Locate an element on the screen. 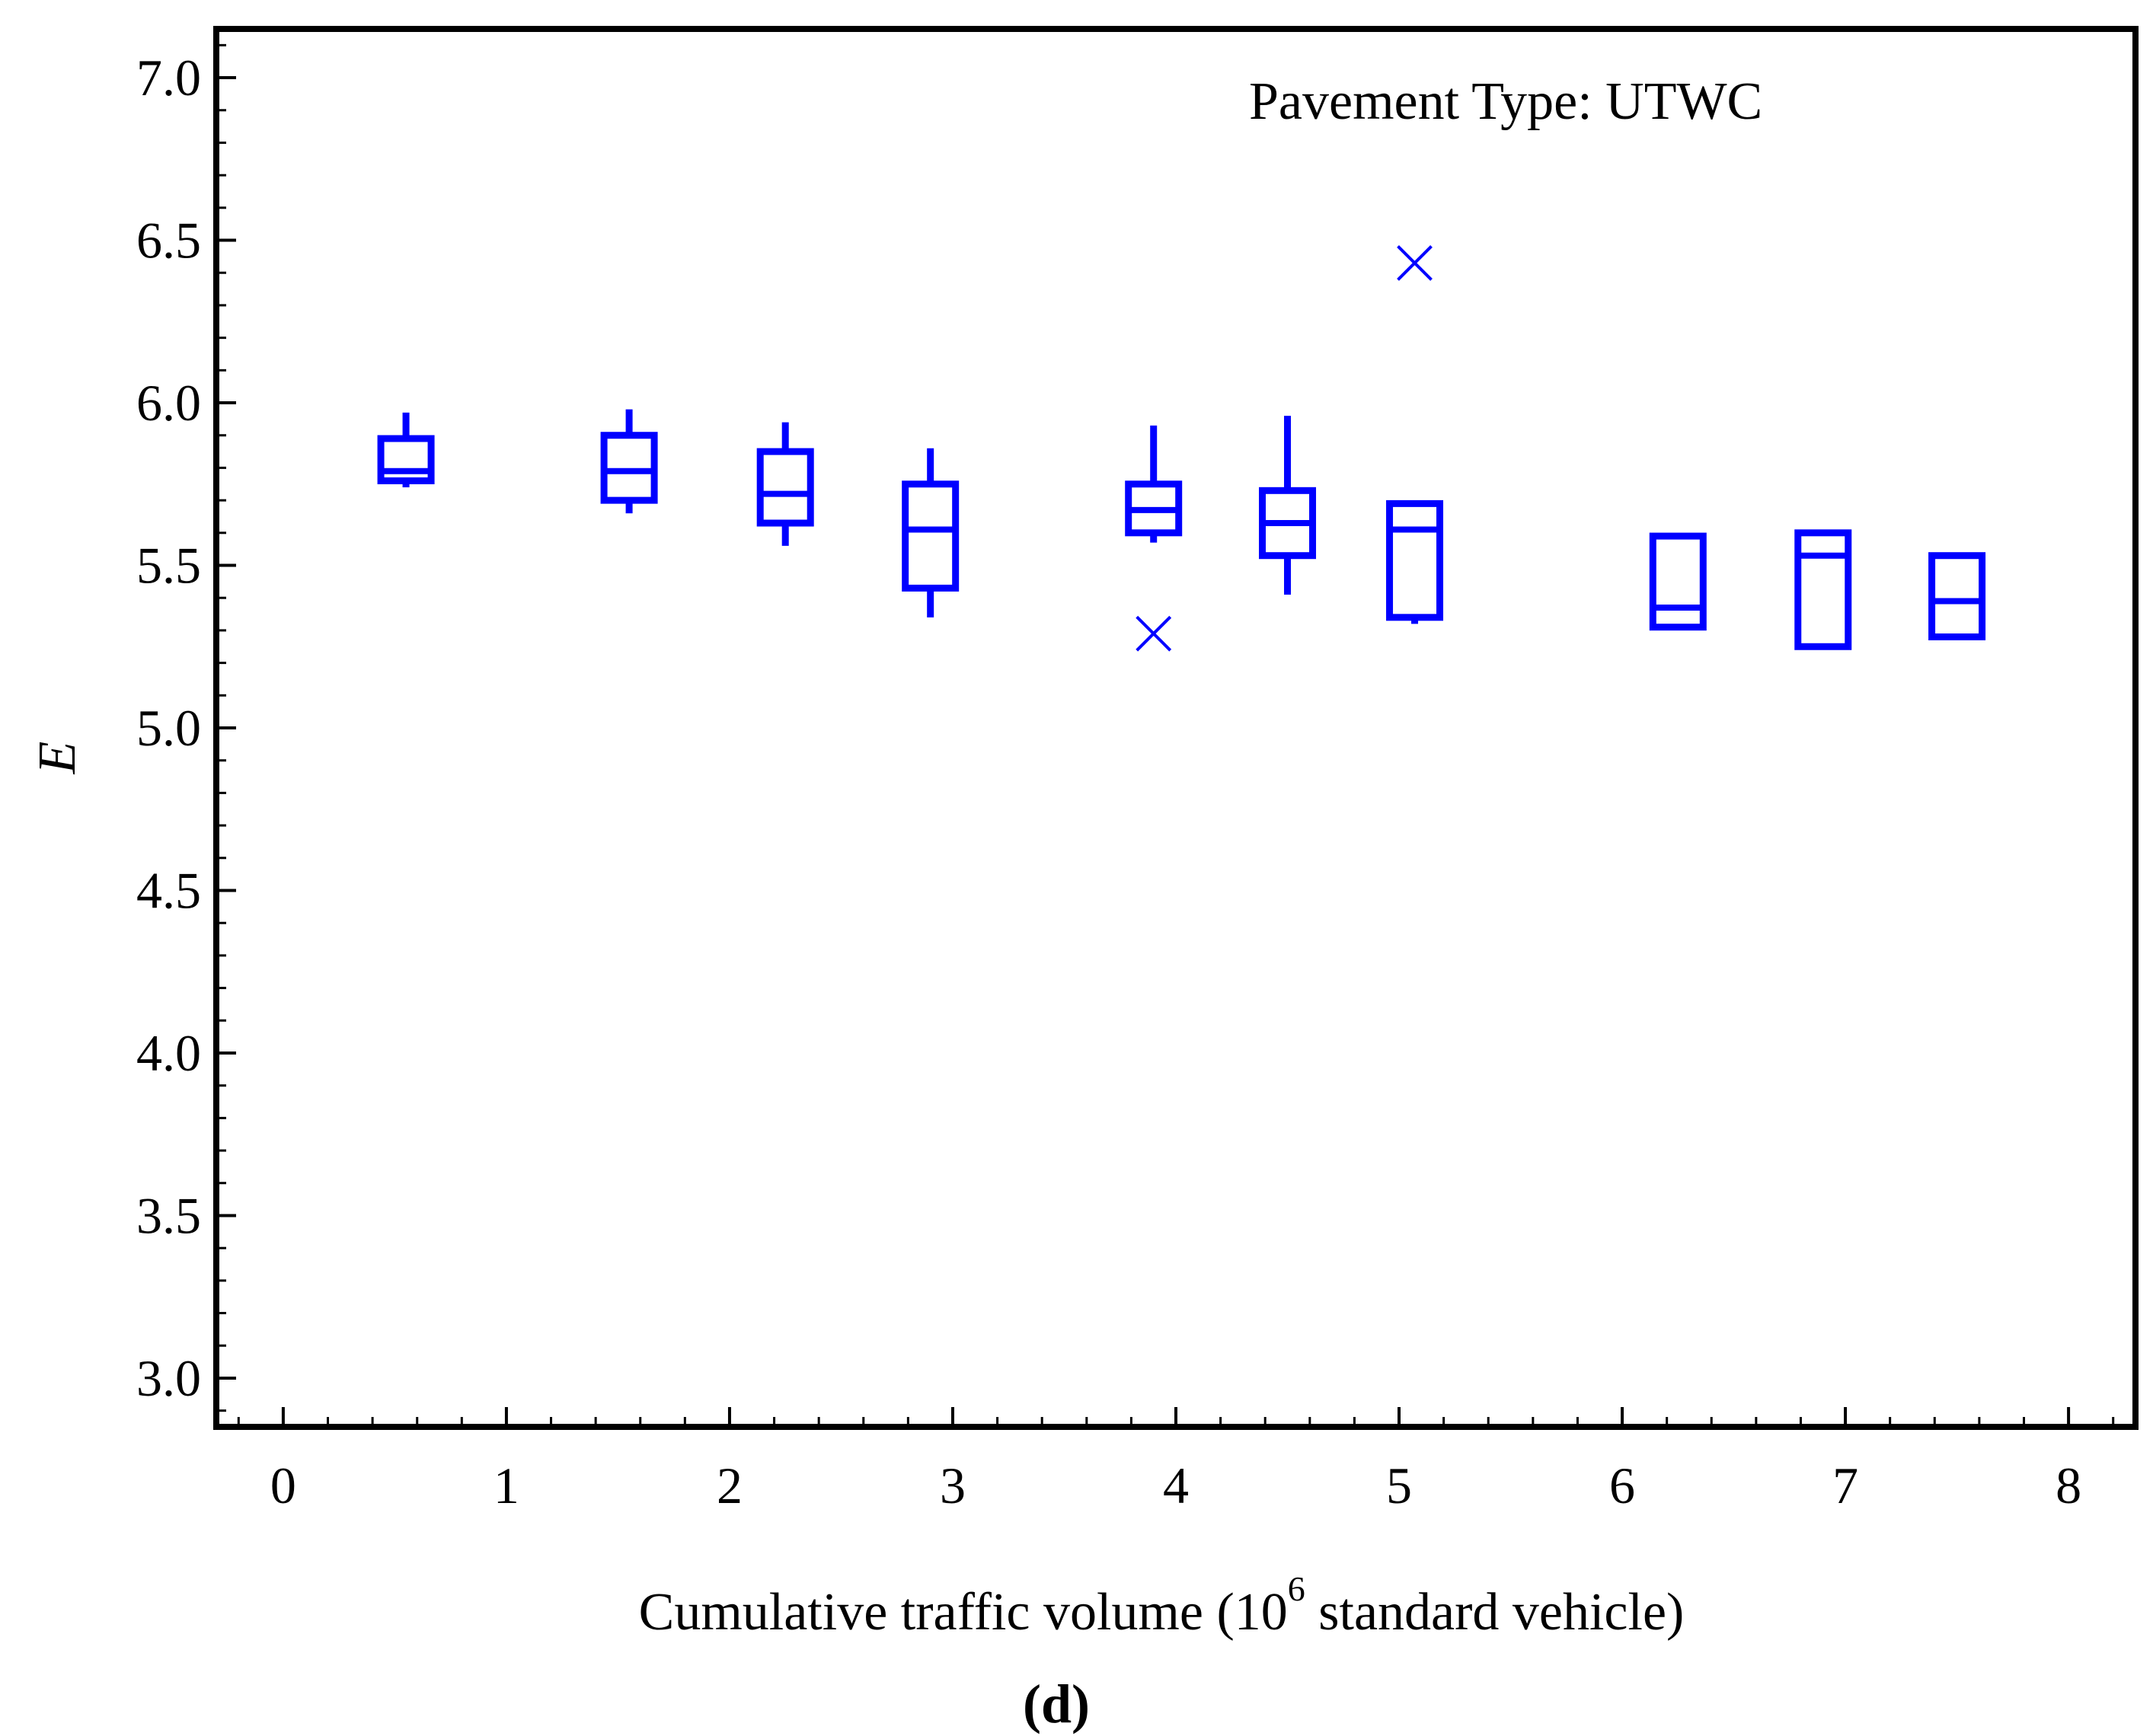  x-tick-label: 0 is located at coordinates (283, 1485).